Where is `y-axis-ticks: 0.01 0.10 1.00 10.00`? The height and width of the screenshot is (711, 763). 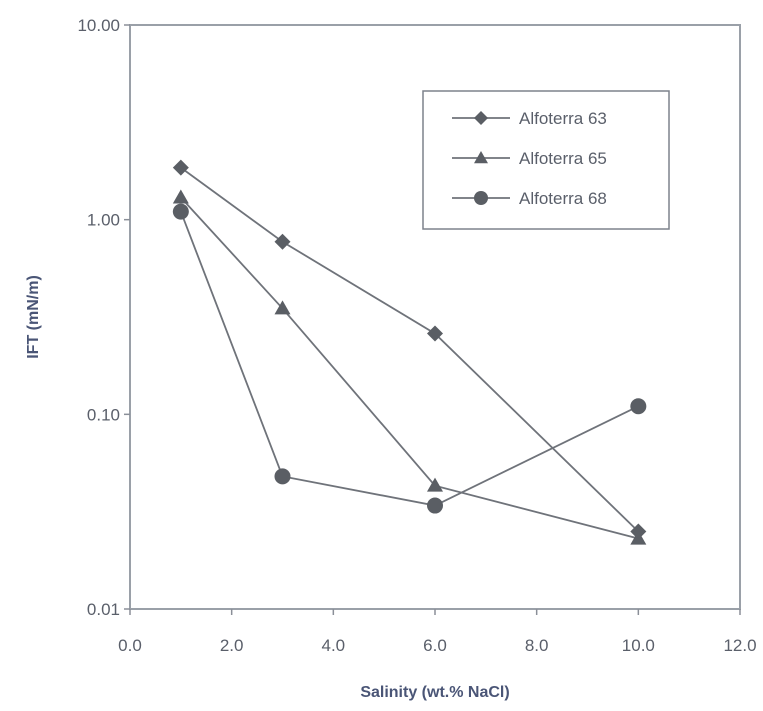 y-axis-ticks: 0.01 0.10 1.00 10.00 is located at coordinates (103, 317).